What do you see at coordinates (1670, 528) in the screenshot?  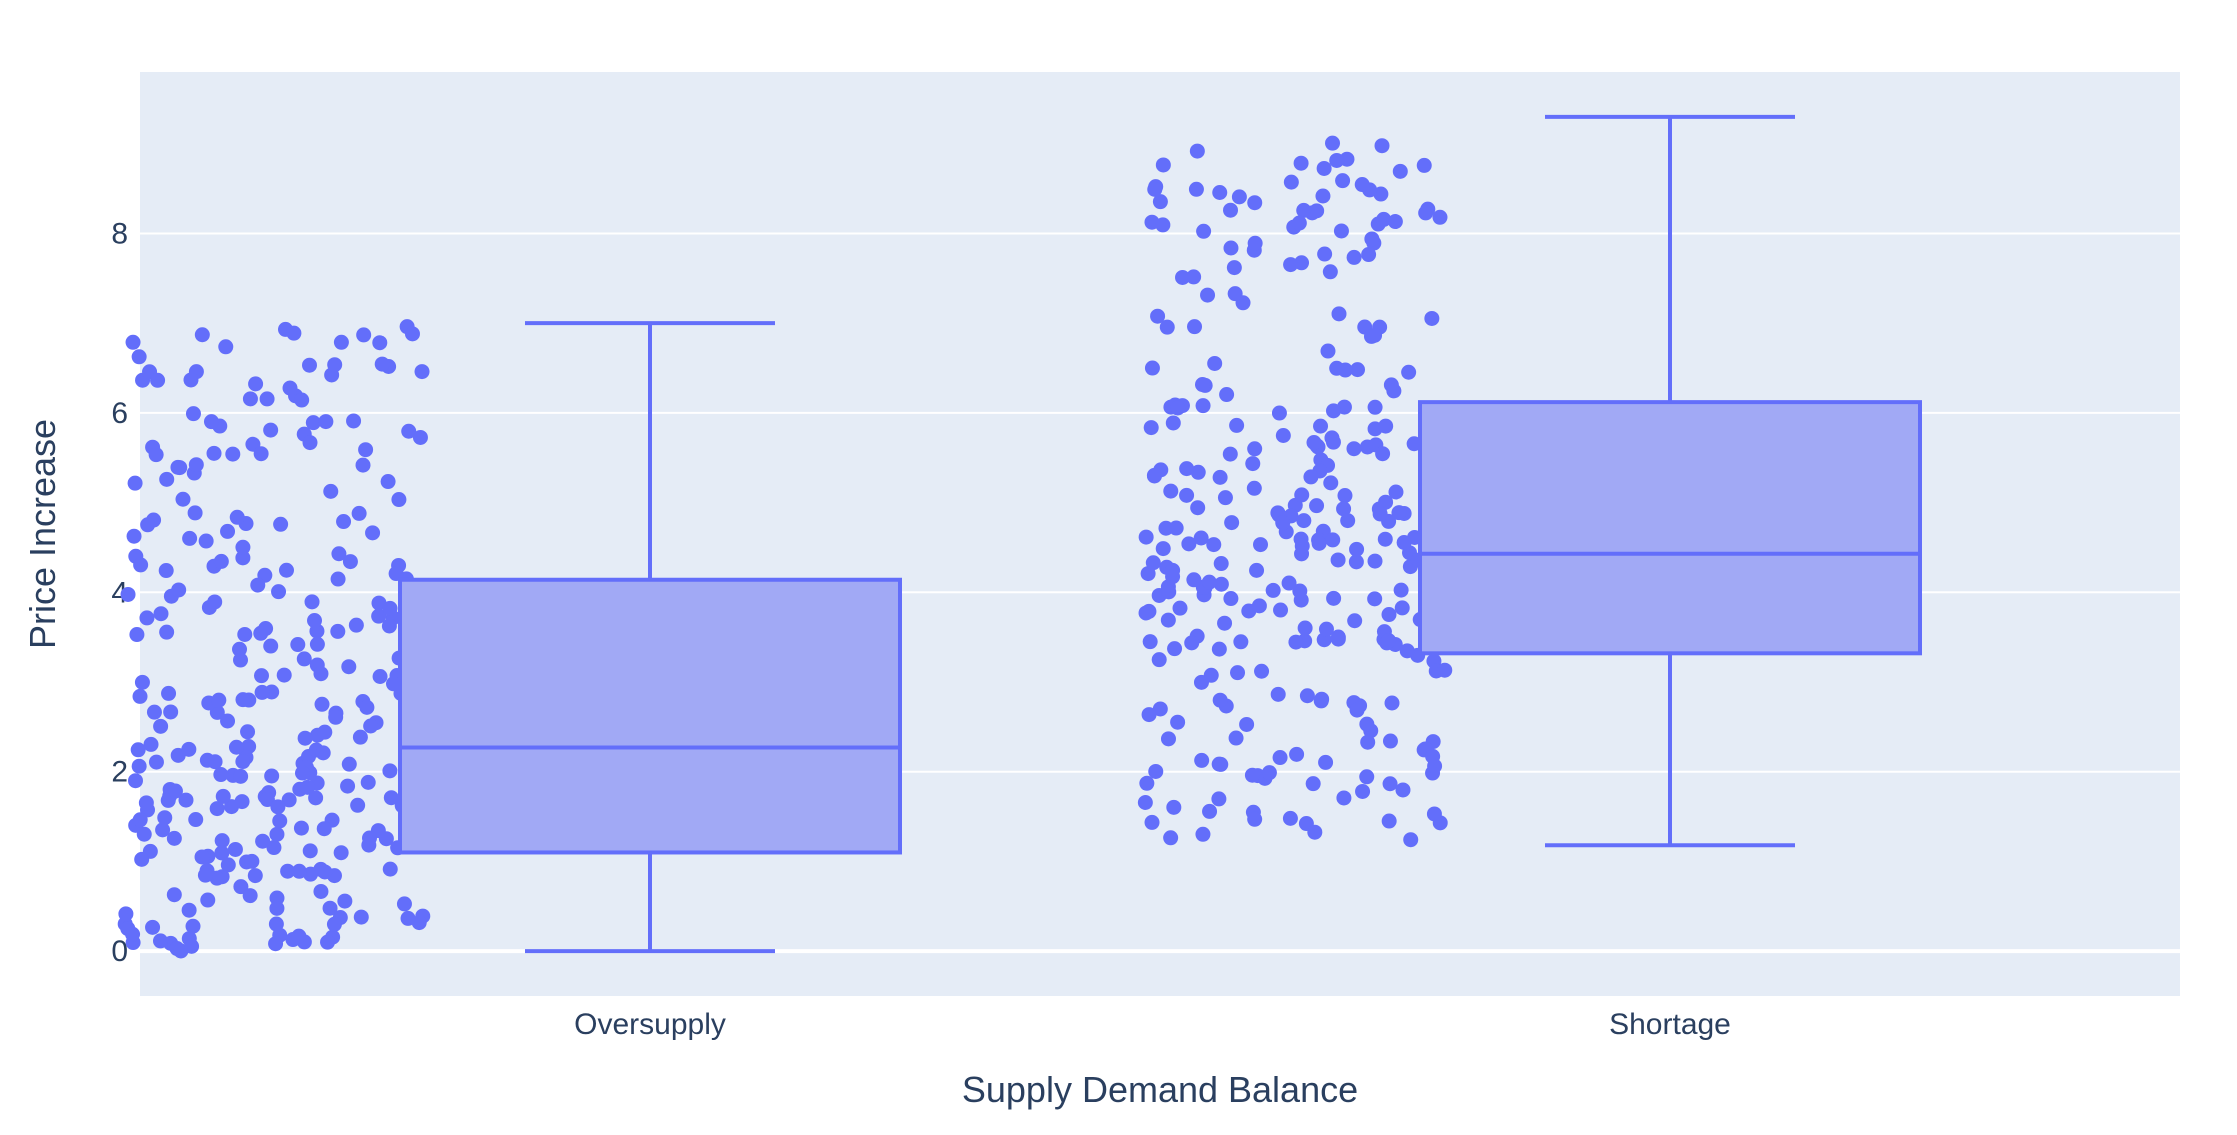 I see `box-iqr` at bounding box center [1670, 528].